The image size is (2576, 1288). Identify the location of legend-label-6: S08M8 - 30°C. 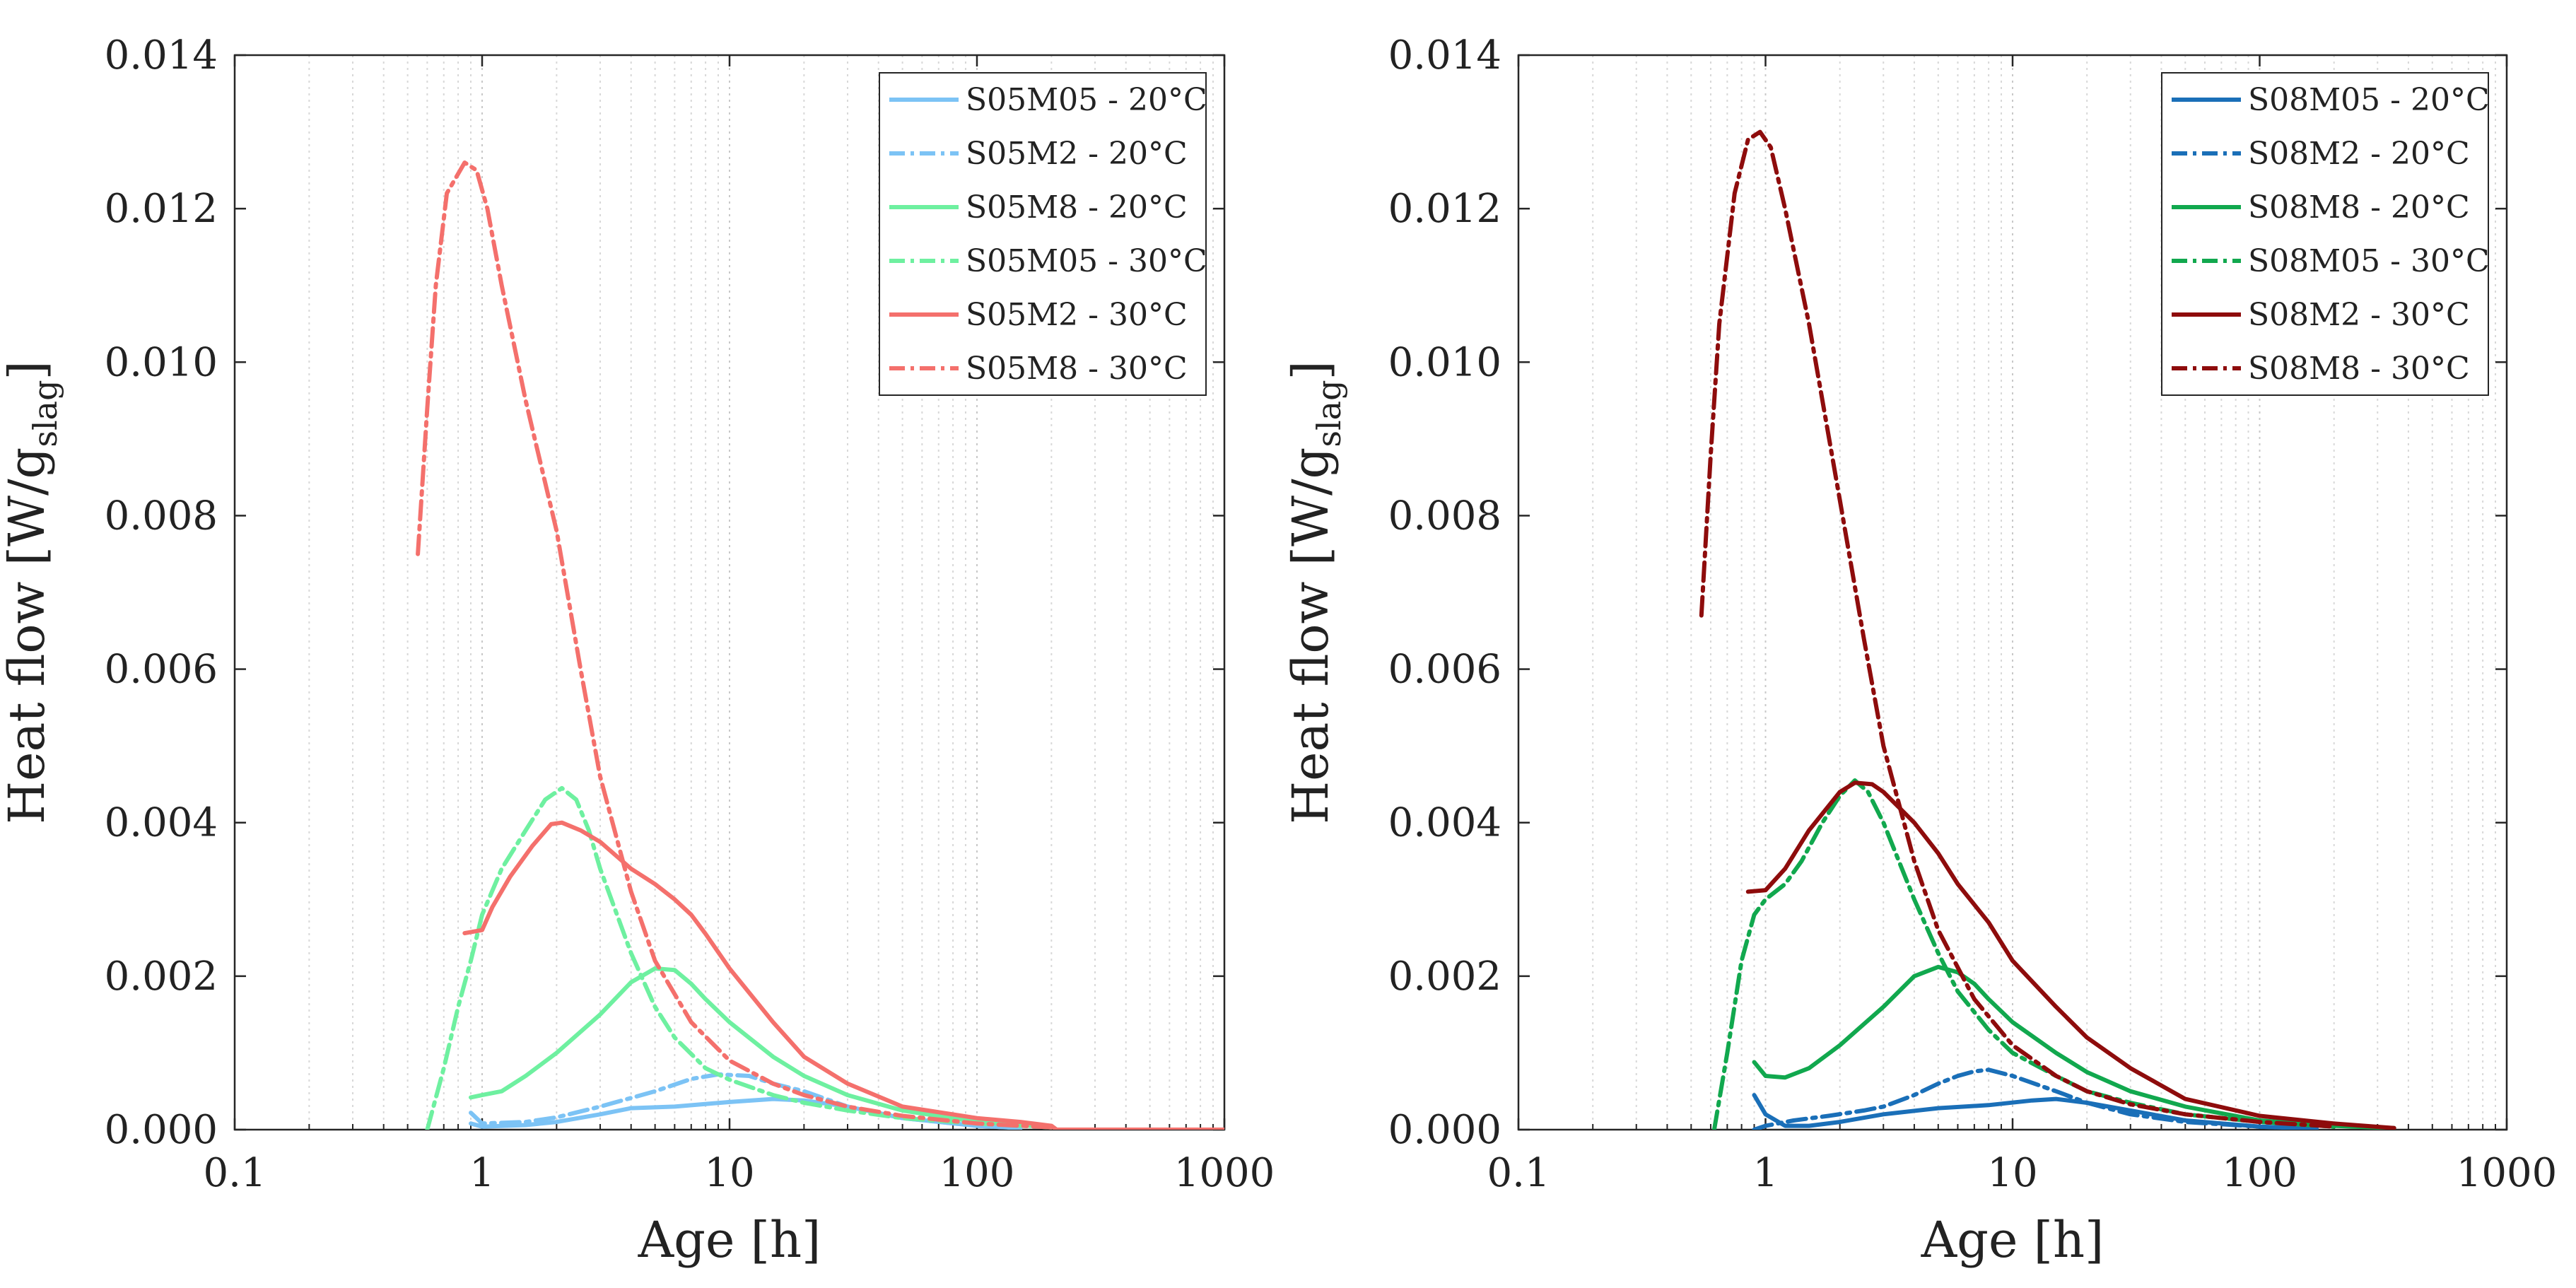
(2359, 369).